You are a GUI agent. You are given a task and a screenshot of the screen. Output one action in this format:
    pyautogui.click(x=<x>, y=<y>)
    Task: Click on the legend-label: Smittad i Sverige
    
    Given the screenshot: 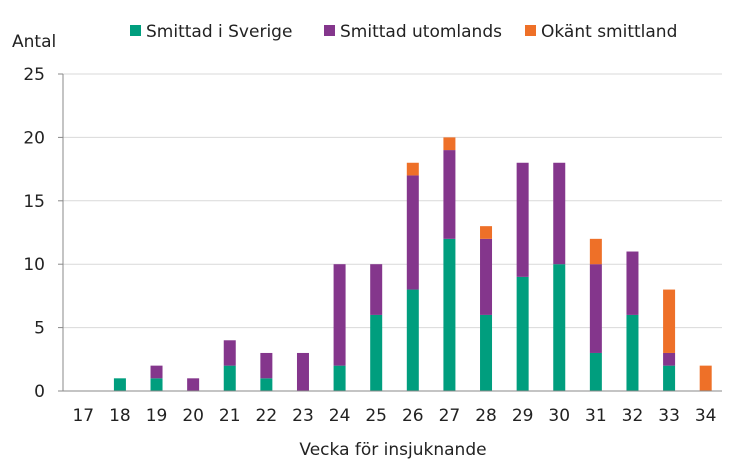 What is the action you would take?
    pyautogui.click(x=219, y=32)
    